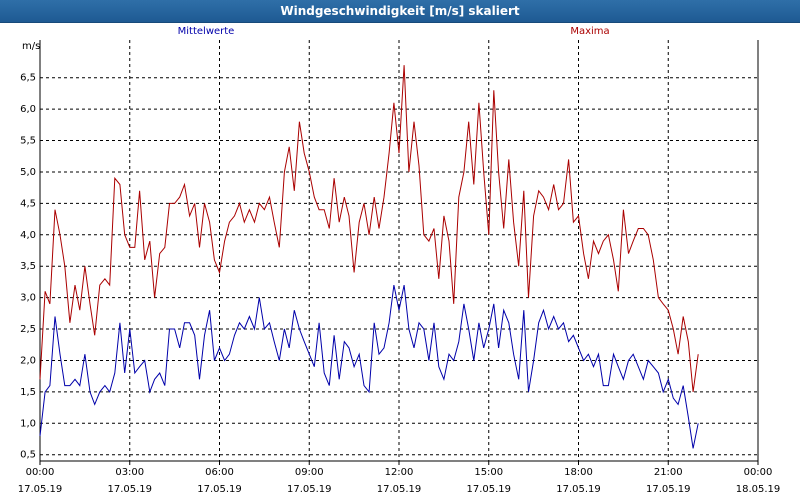 This screenshot has width=800, height=500. I want to click on y-tick-label: 3,0, so click(28, 298).